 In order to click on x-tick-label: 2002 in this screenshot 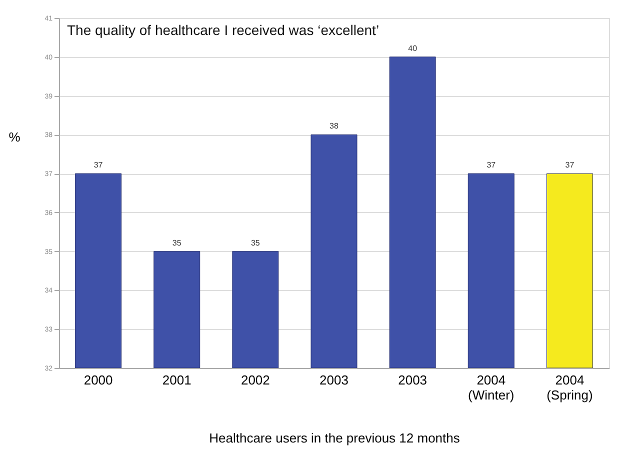, I will do `click(255, 380)`.